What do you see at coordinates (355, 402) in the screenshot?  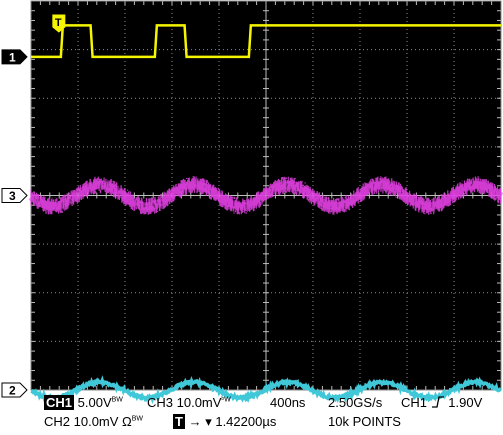 I see `sample-rate: 2.50GS/s` at bounding box center [355, 402].